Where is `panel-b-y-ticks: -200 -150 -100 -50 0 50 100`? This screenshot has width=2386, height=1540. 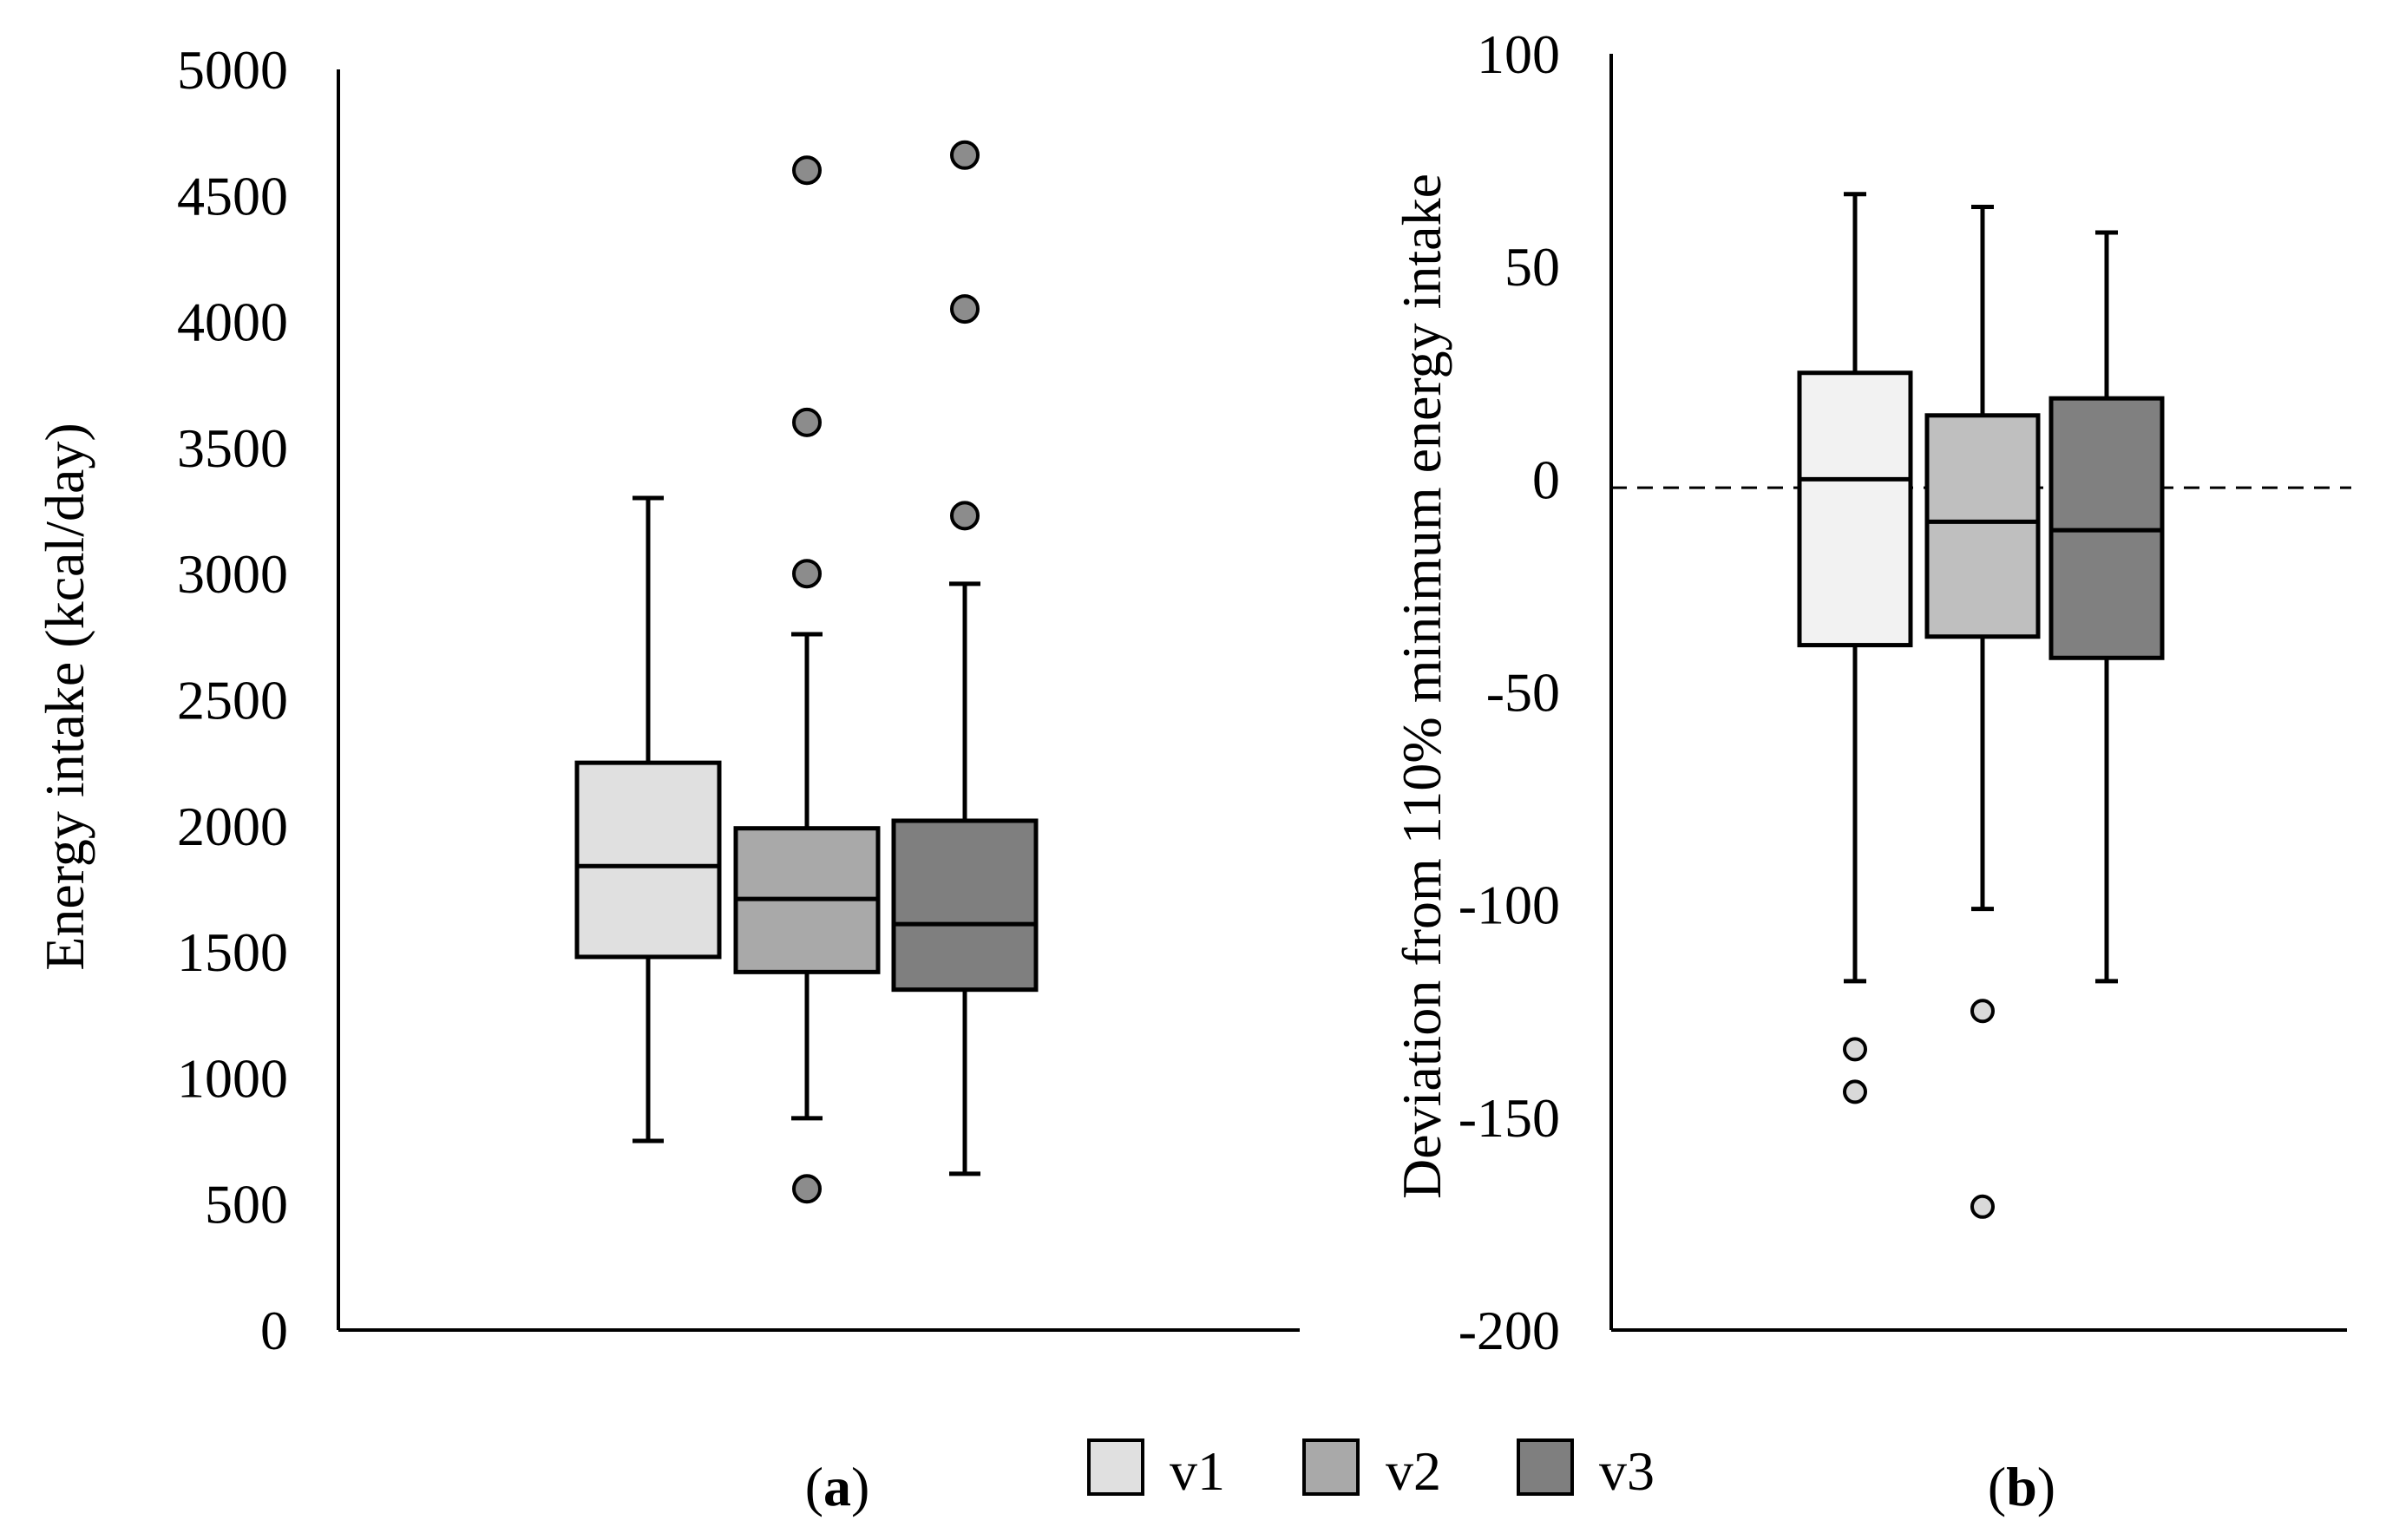 panel-b-y-ticks: -200 -150 -100 -50 0 50 100 is located at coordinates (1509, 692).